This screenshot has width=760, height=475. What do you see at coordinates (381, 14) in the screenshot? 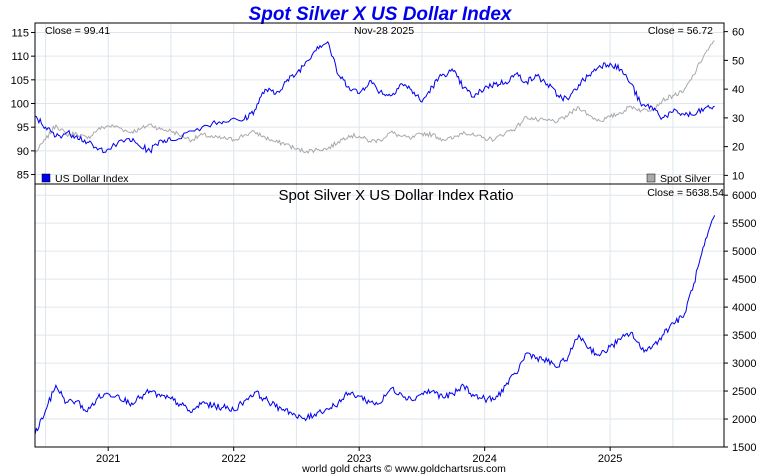
I see `chart-title: Spot Silver X US Dollar Index` at bounding box center [381, 14].